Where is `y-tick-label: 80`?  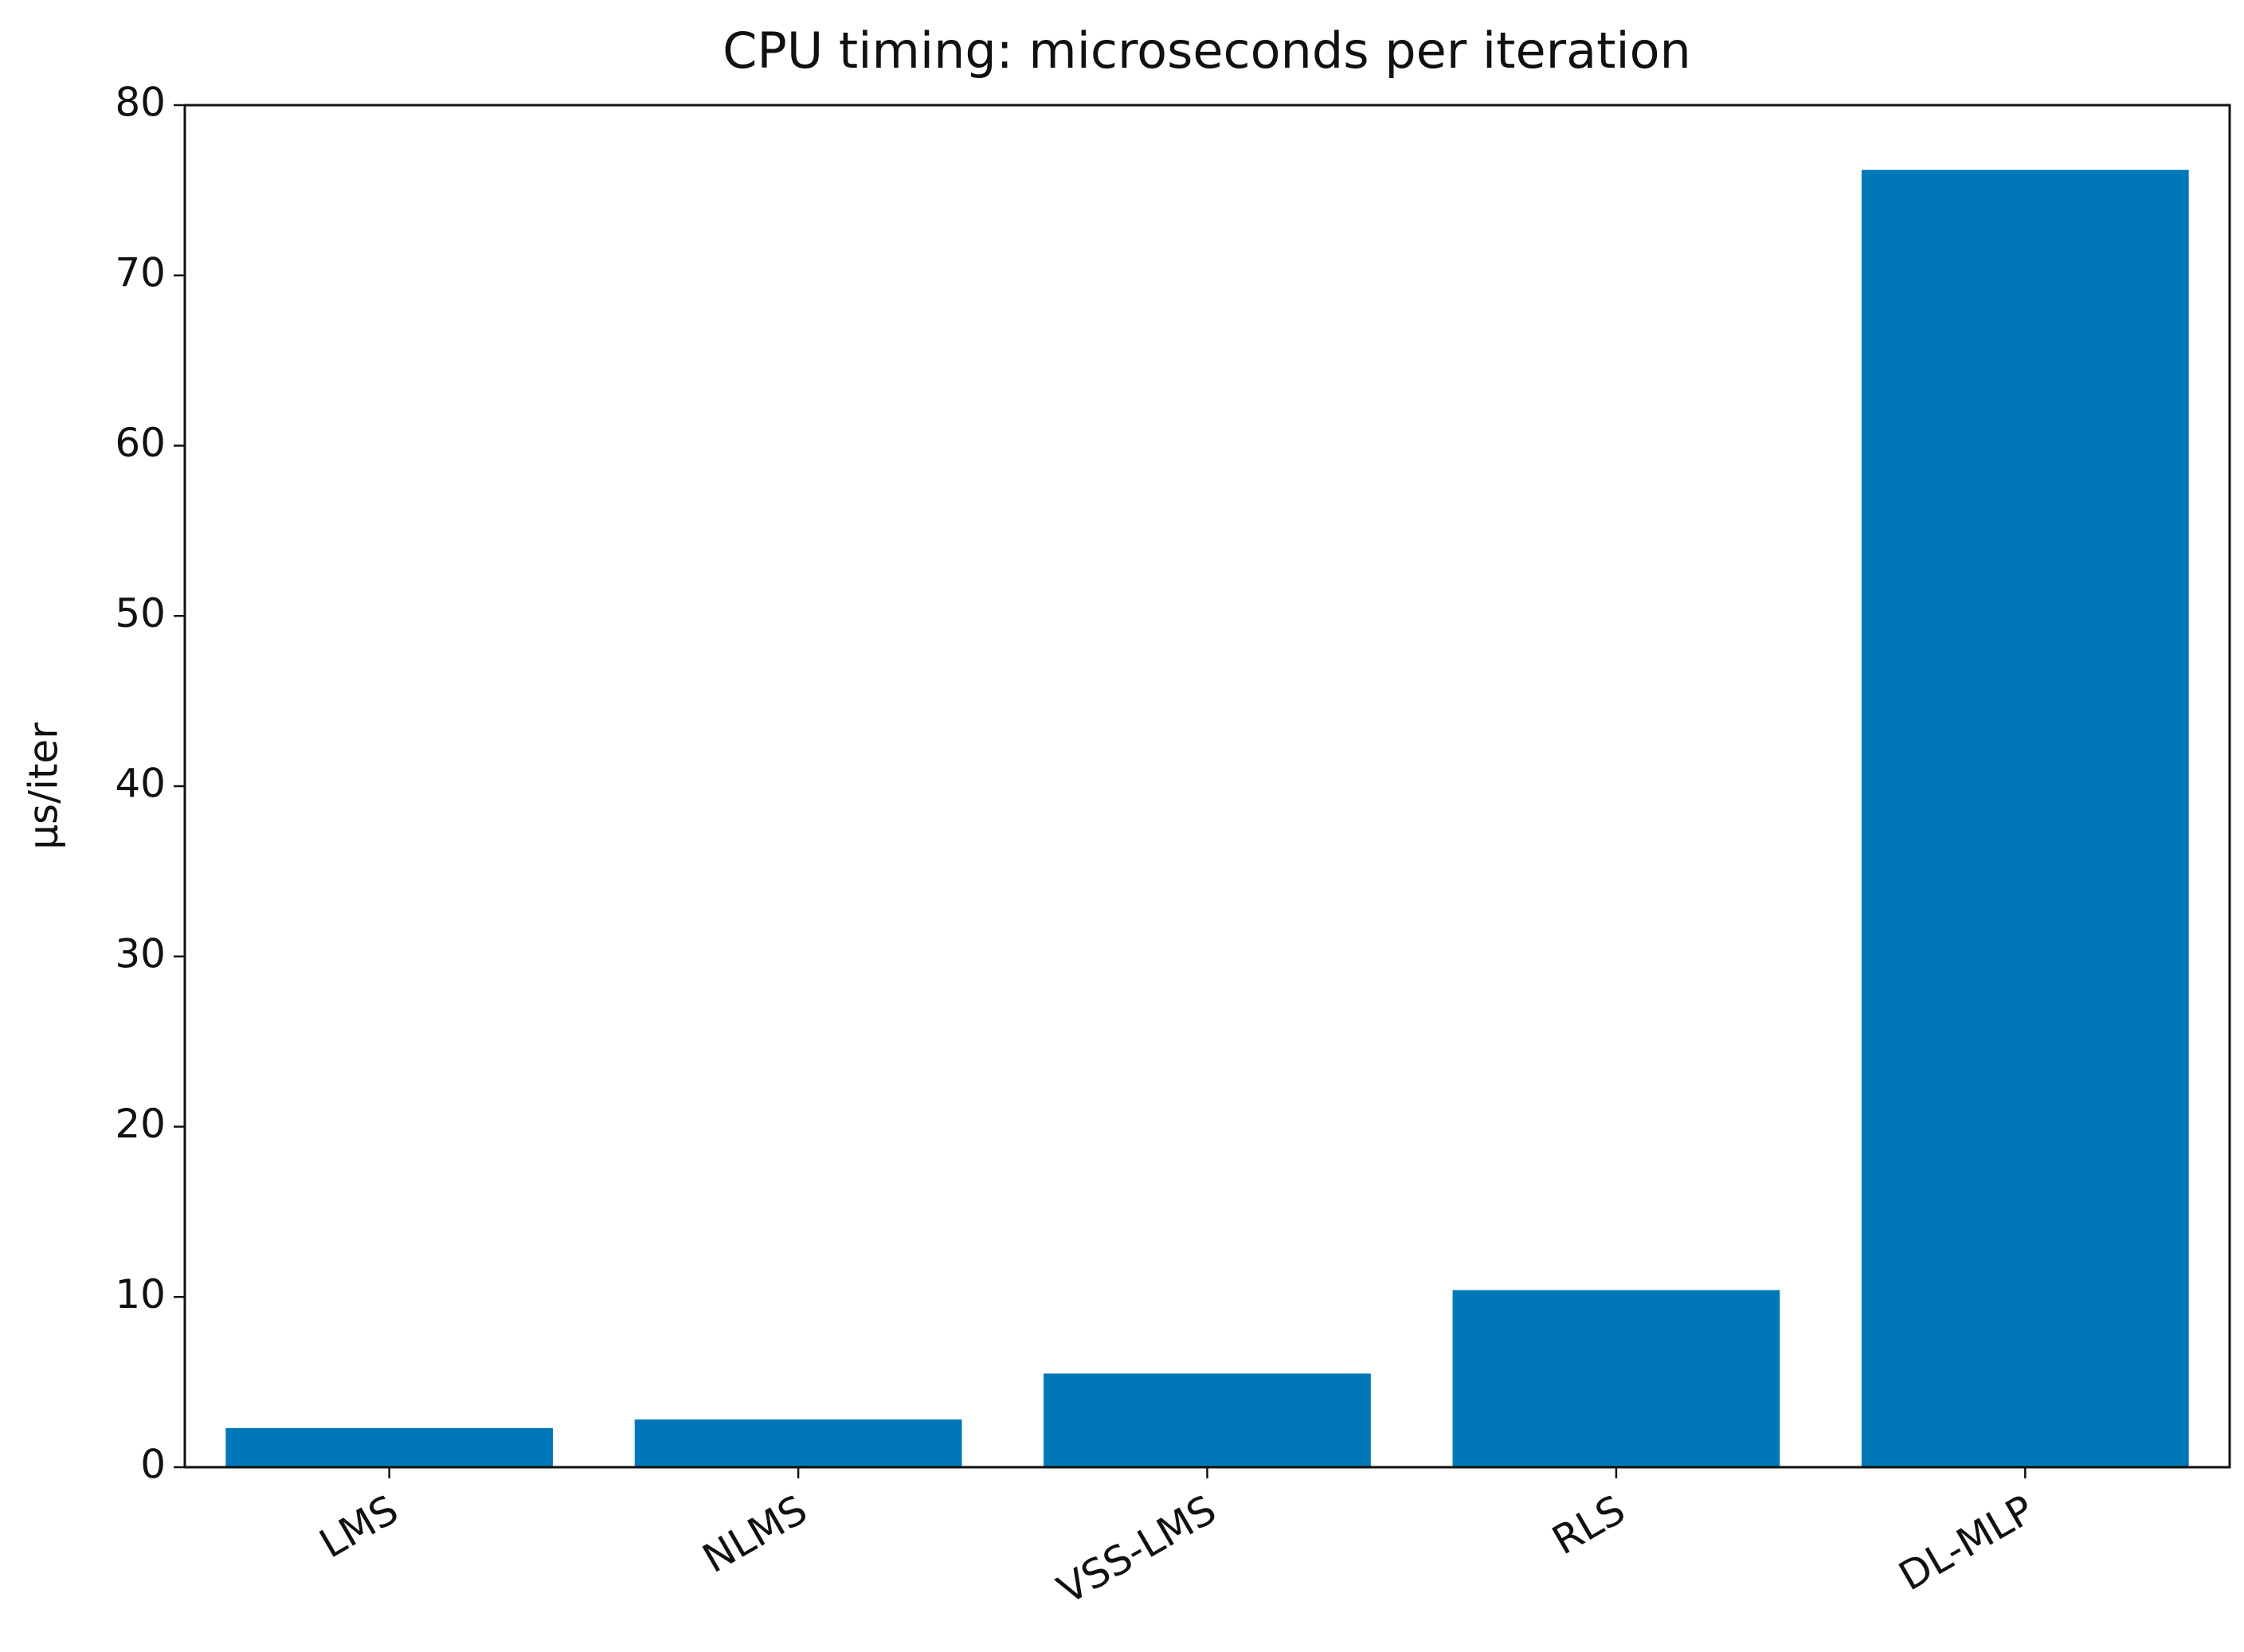
y-tick-label: 80 is located at coordinates (140, 103).